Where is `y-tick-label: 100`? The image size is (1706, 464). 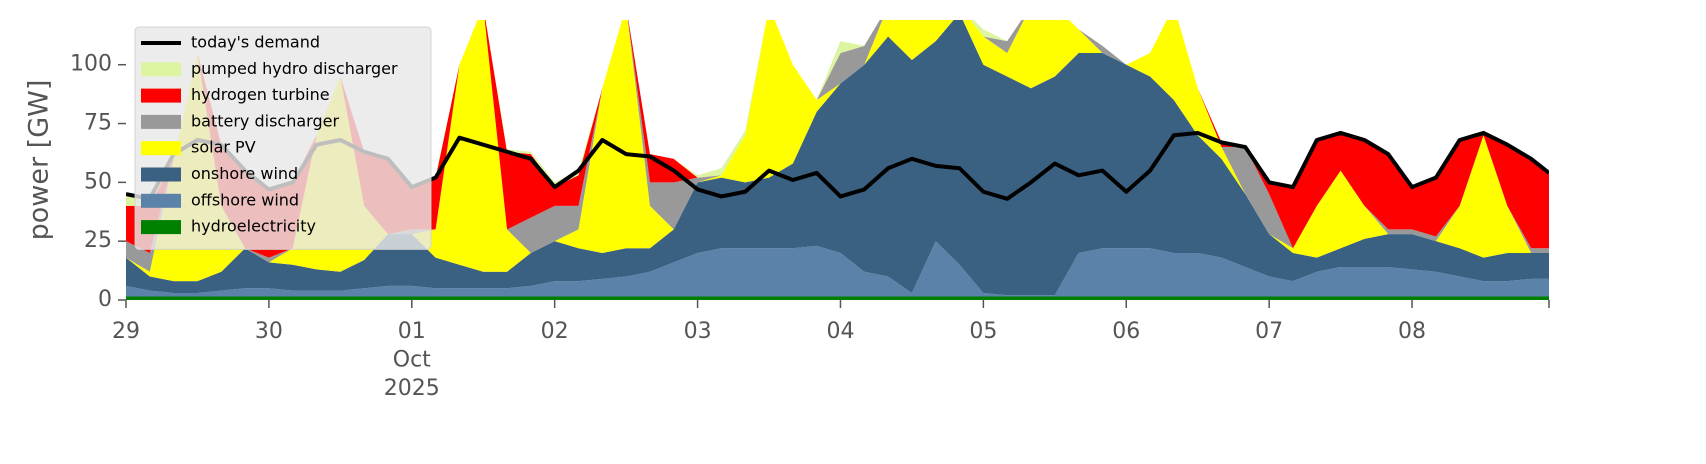
y-tick-label: 100 is located at coordinates (91, 64).